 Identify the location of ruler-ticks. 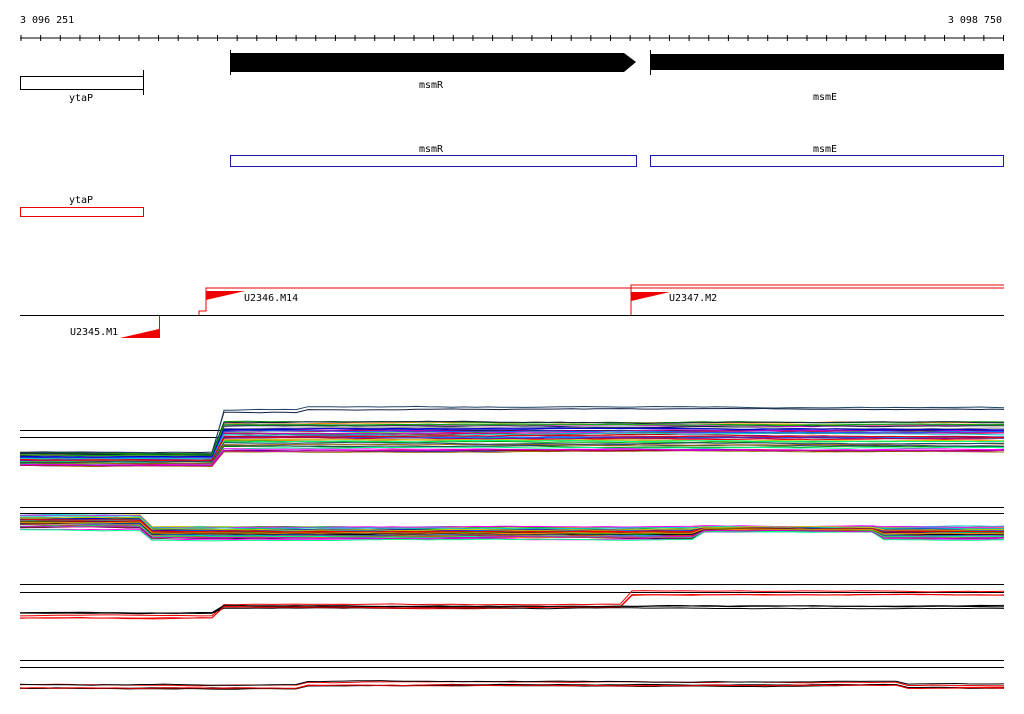
(512, 38).